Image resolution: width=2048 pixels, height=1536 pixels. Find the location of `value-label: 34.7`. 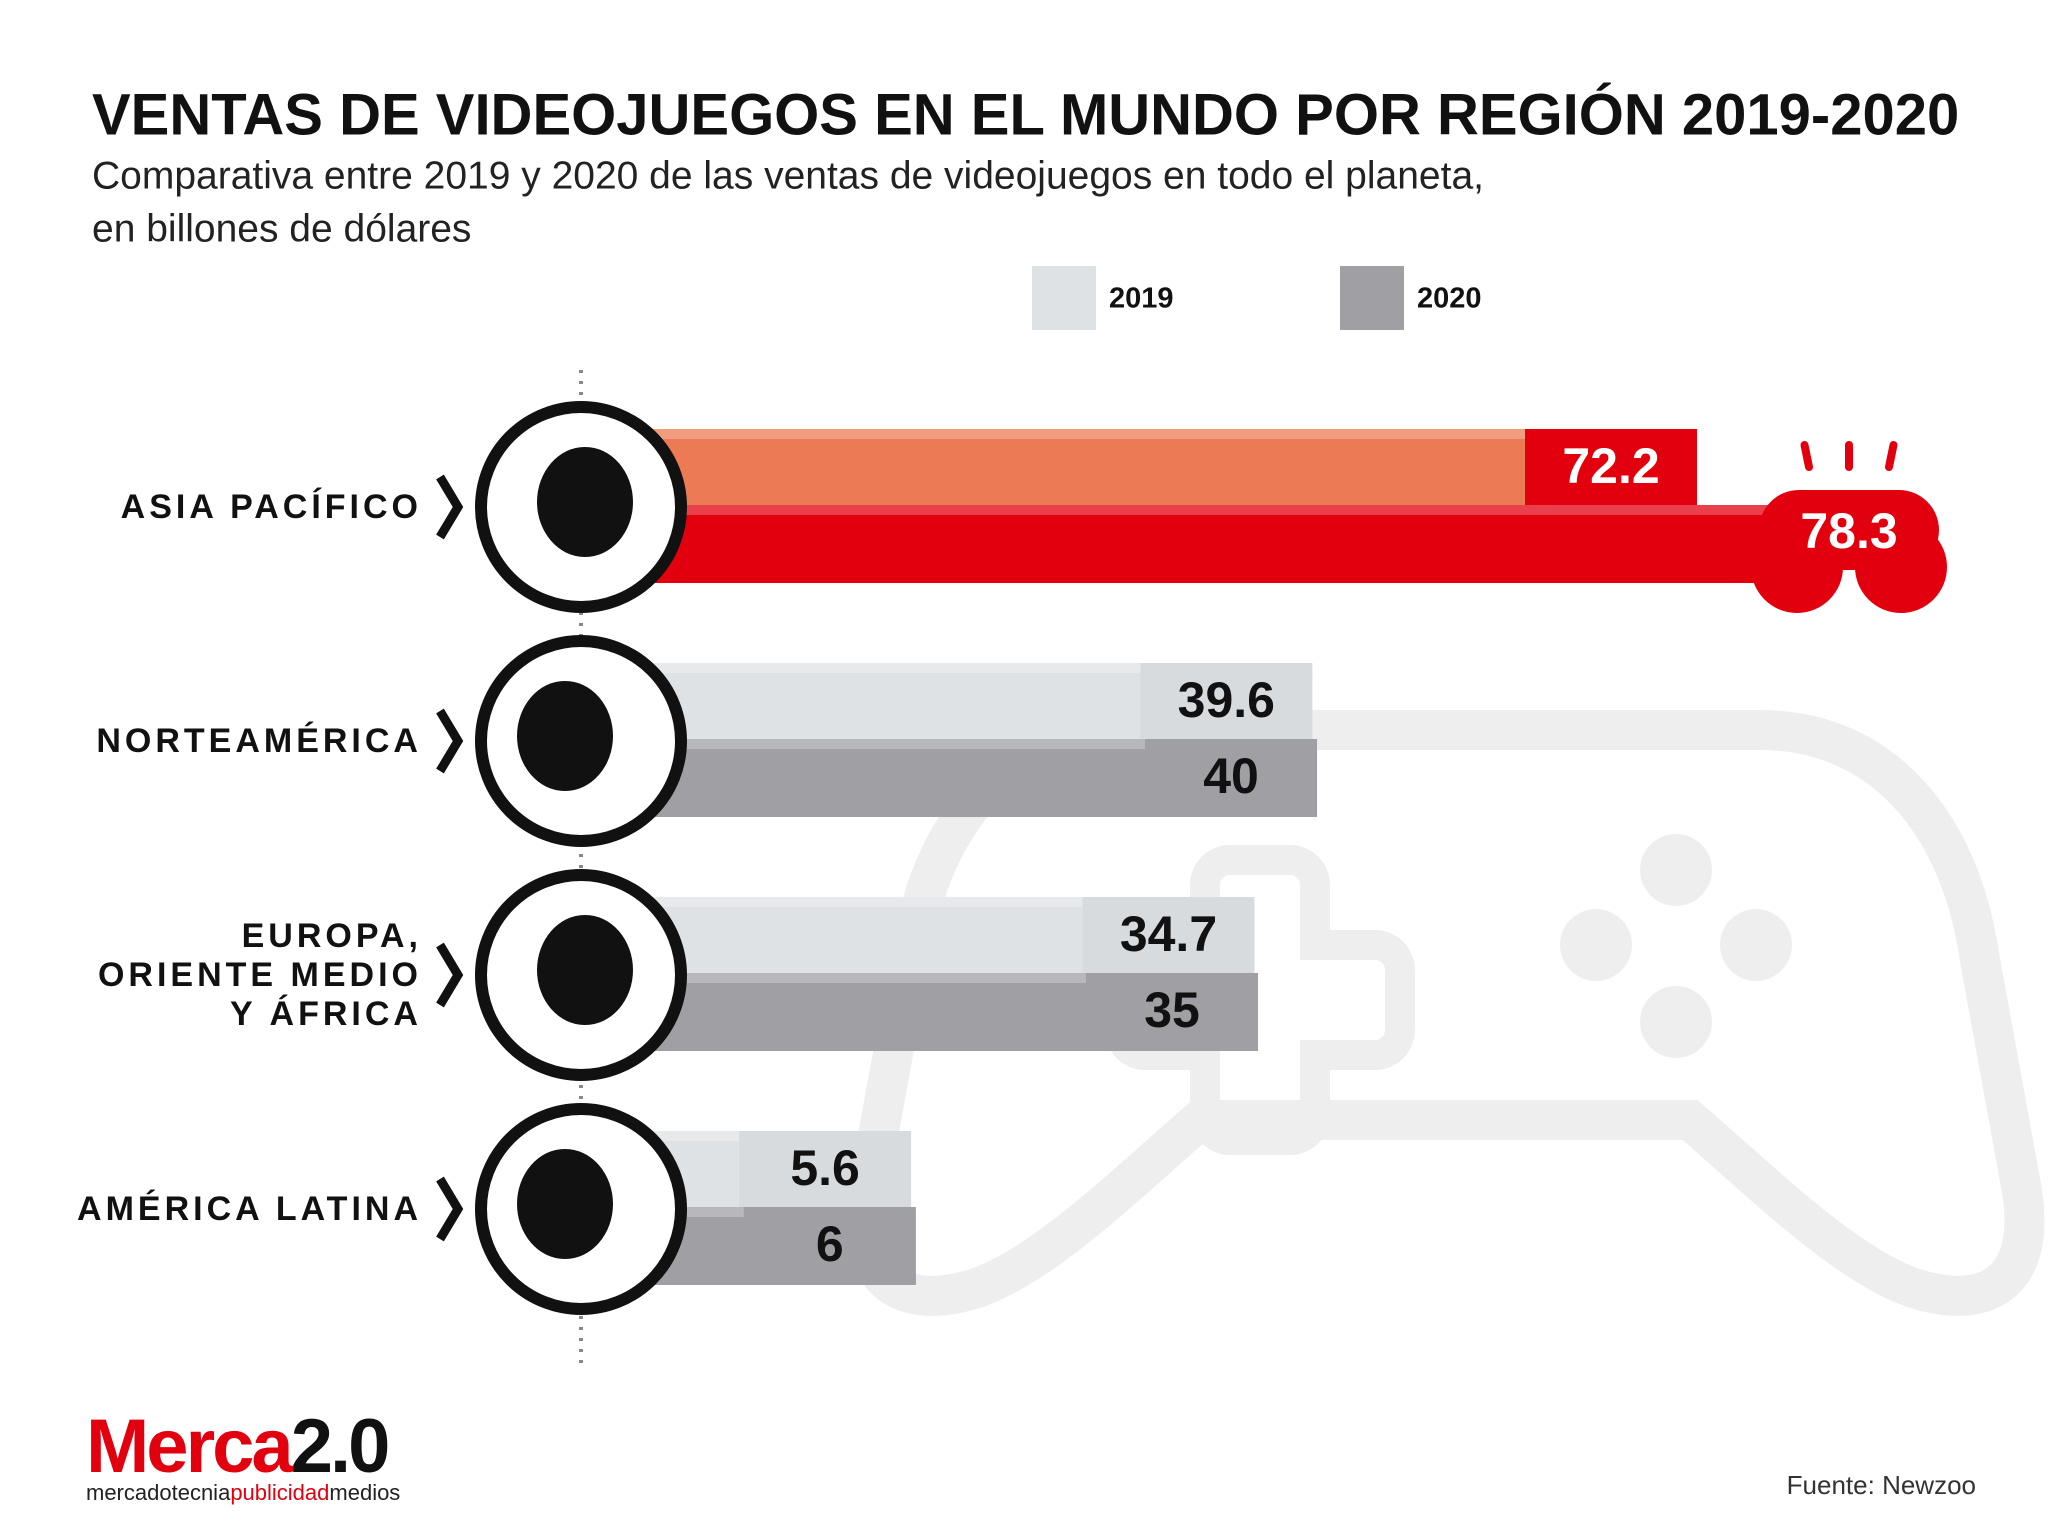

value-label: 34.7 is located at coordinates (1168, 934).